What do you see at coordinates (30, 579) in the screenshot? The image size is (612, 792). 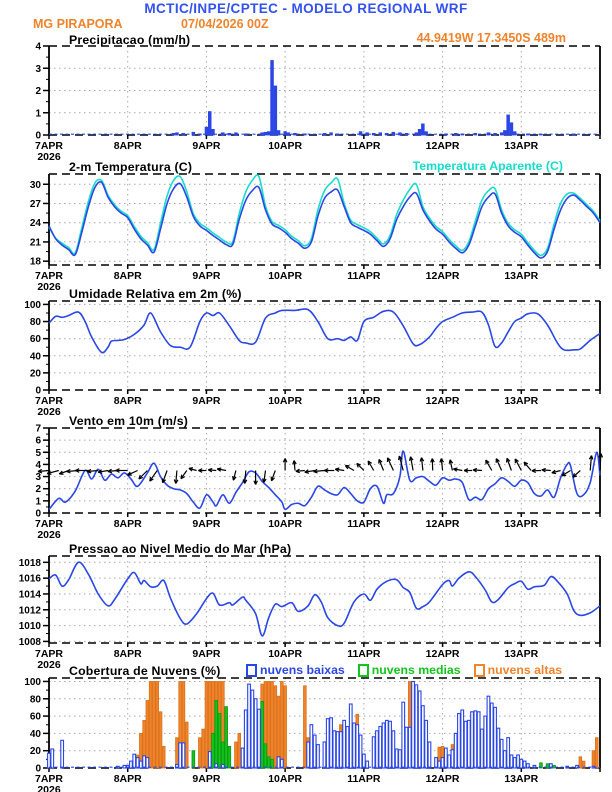 I see `svg-text: 1016` at bounding box center [30, 579].